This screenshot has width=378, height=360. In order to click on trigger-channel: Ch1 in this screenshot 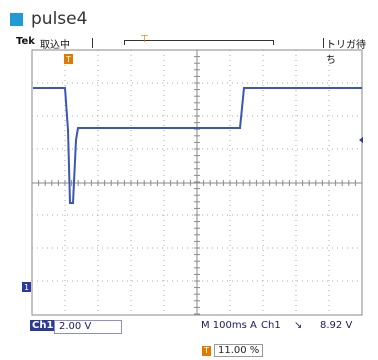, I will do `click(271, 325)`.